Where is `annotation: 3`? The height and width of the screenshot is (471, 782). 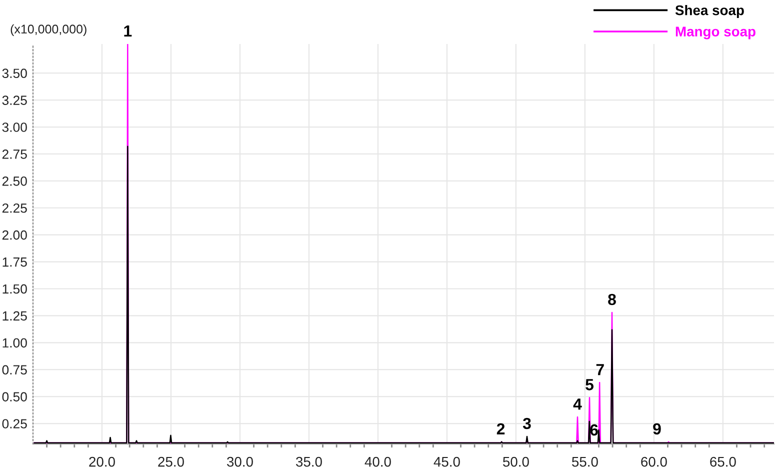 annotation: 3 is located at coordinates (526, 424).